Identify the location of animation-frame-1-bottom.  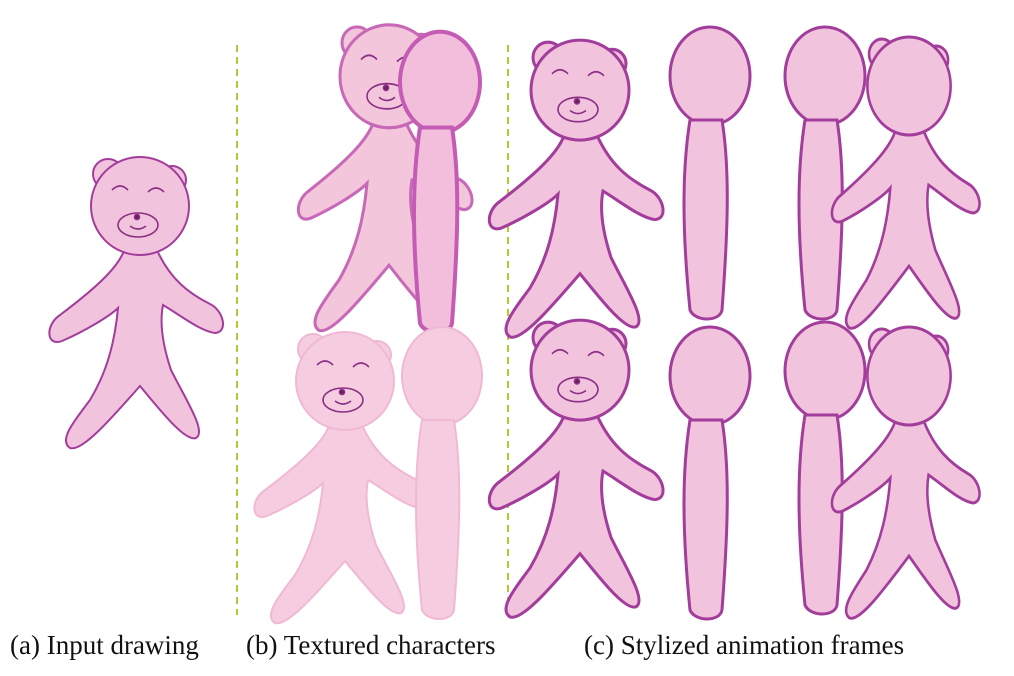
(576, 468).